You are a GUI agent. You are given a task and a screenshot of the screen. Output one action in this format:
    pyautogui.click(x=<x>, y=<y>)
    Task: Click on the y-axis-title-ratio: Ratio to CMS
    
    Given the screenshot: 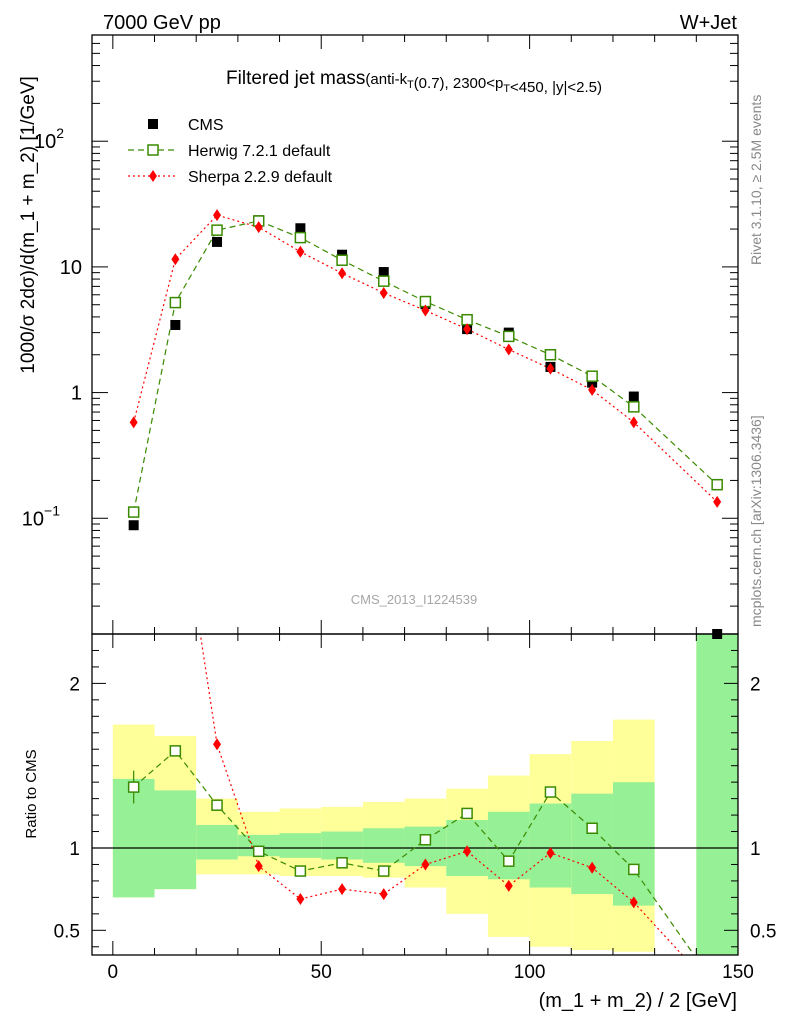 What is the action you would take?
    pyautogui.click(x=31, y=793)
    